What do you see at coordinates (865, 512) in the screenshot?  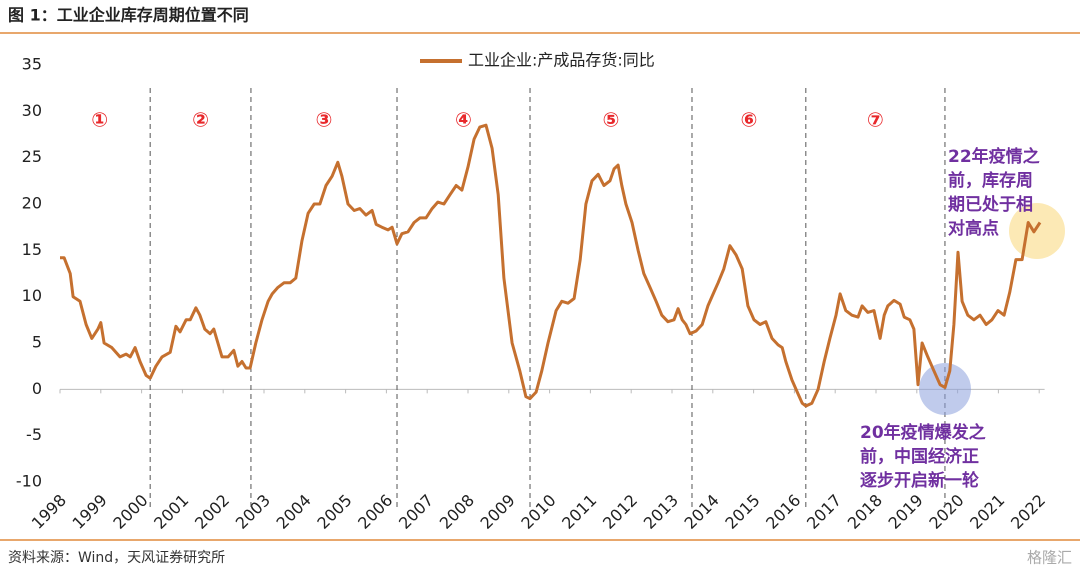 I see `x-tick-label: 2018` at bounding box center [865, 512].